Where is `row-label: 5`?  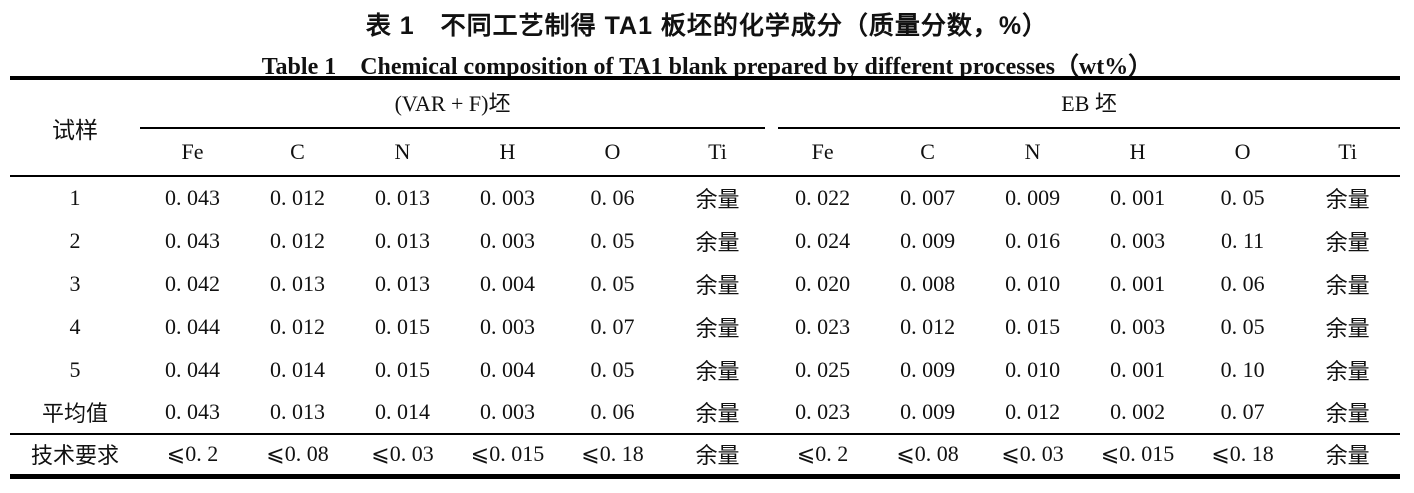
row-label: 5 is located at coordinates (75, 369).